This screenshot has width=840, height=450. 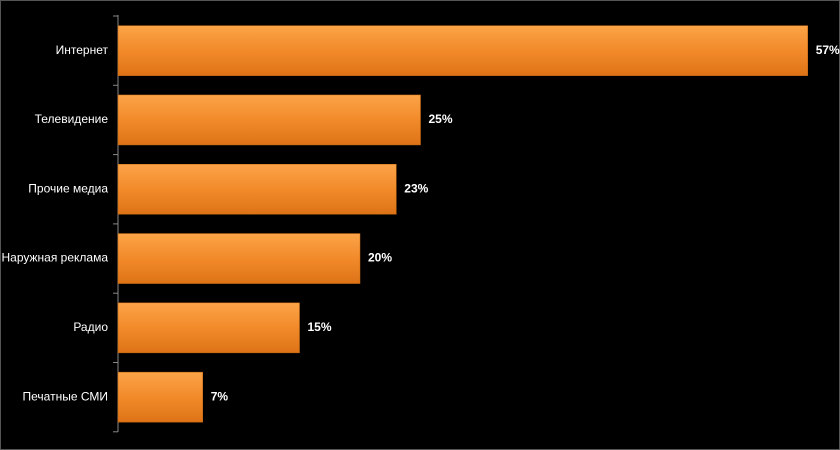 What do you see at coordinates (68, 188) in the screenshot?
I see `y-tick-label: Прочие медиа` at bounding box center [68, 188].